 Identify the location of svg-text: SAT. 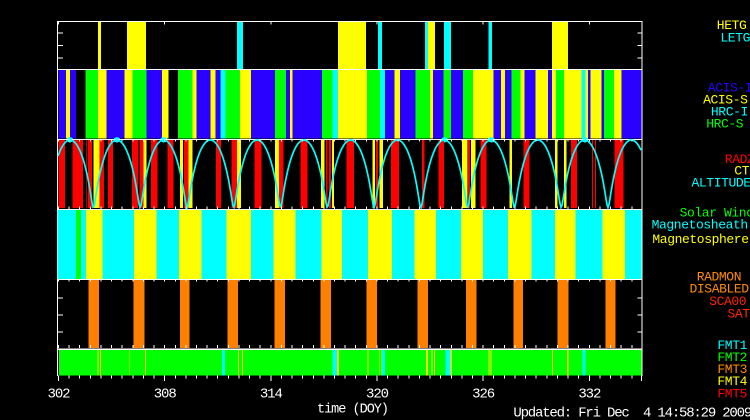
(739, 314).